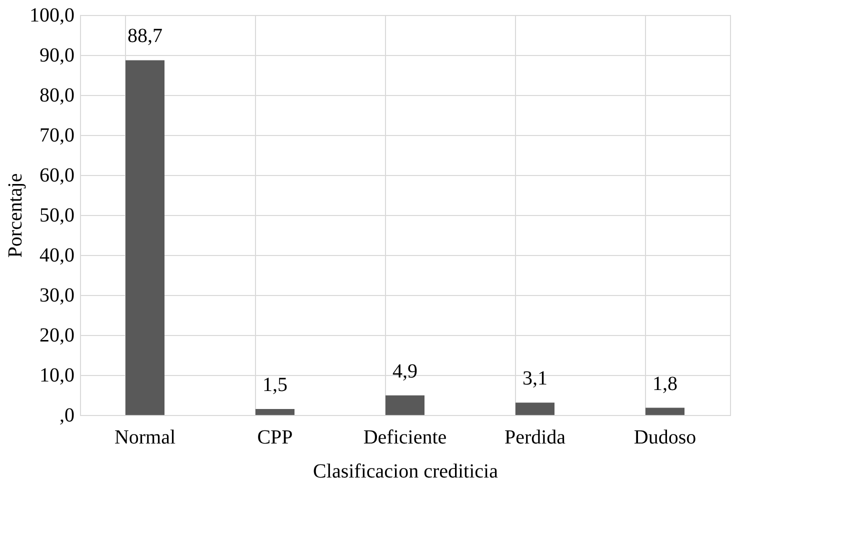 The height and width of the screenshot is (533, 849). Describe the element at coordinates (57, 135) in the screenshot. I see `y-tick-label: 70,0` at that location.